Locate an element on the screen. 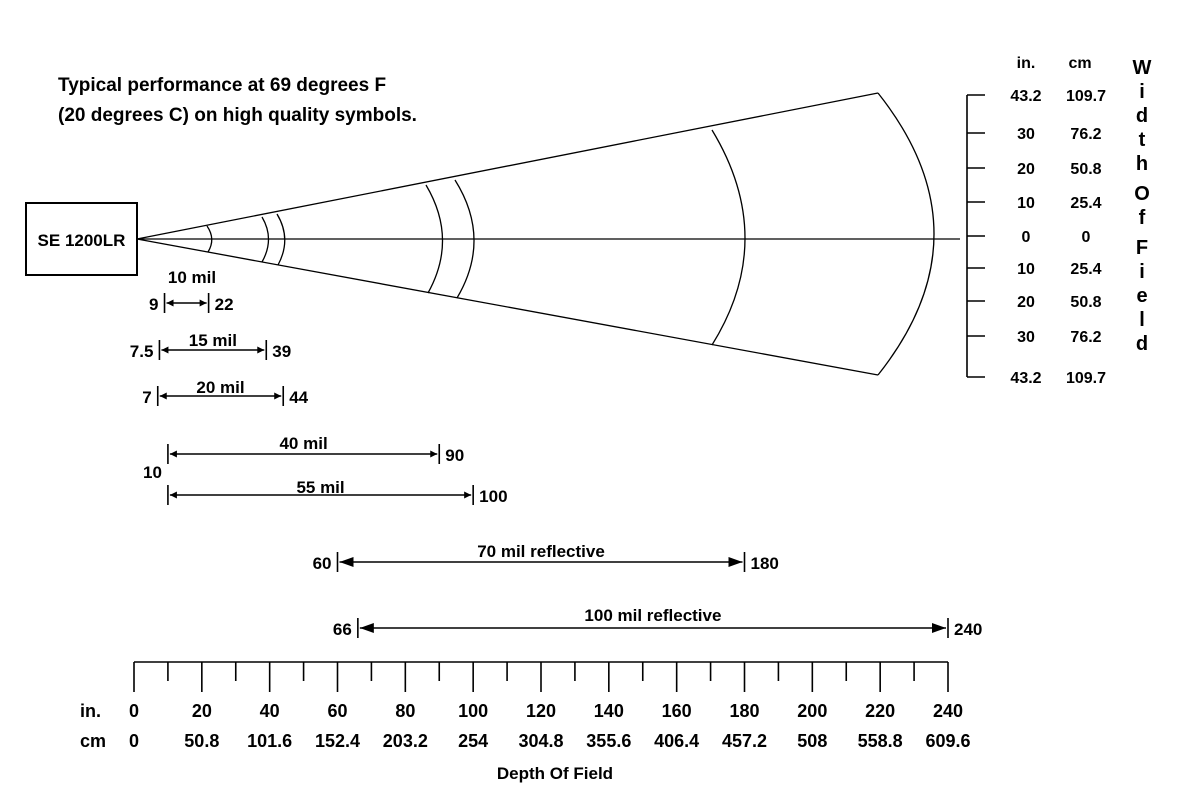 The image size is (1200, 798). arc-55-mil is located at coordinates (464, 239).